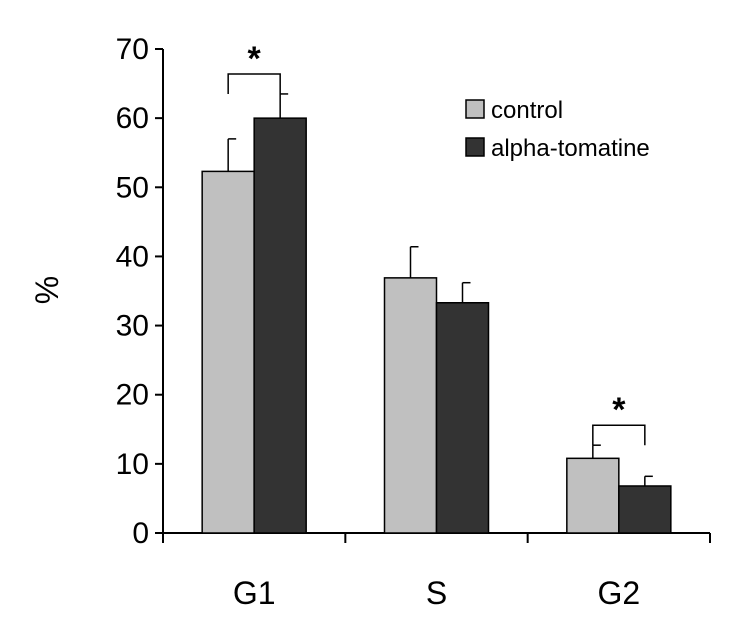  What do you see at coordinates (132, 118) in the screenshot?
I see `y-tick-label: 60` at bounding box center [132, 118].